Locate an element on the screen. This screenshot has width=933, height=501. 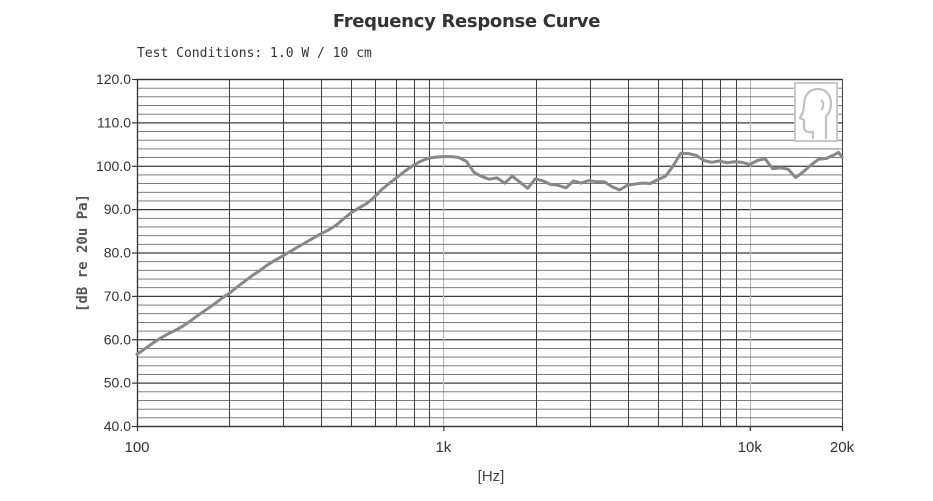
x-tick-label: 20k is located at coordinates (842, 447).